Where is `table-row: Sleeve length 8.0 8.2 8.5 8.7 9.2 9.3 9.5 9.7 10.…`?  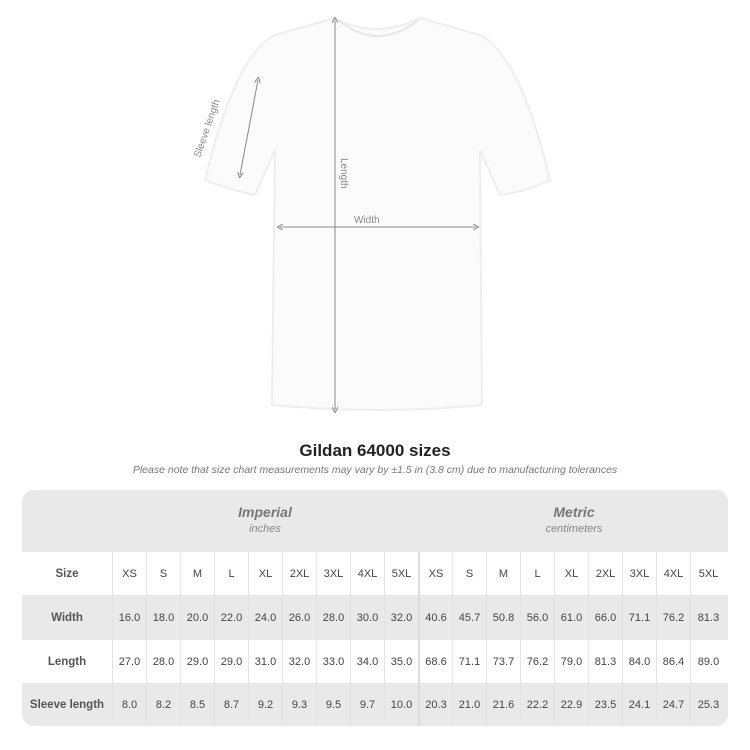
table-row: Sleeve length 8.0 8.2 8.5 8.7 9.2 9.3 9.5 9.7 10.… is located at coordinates (375, 704).